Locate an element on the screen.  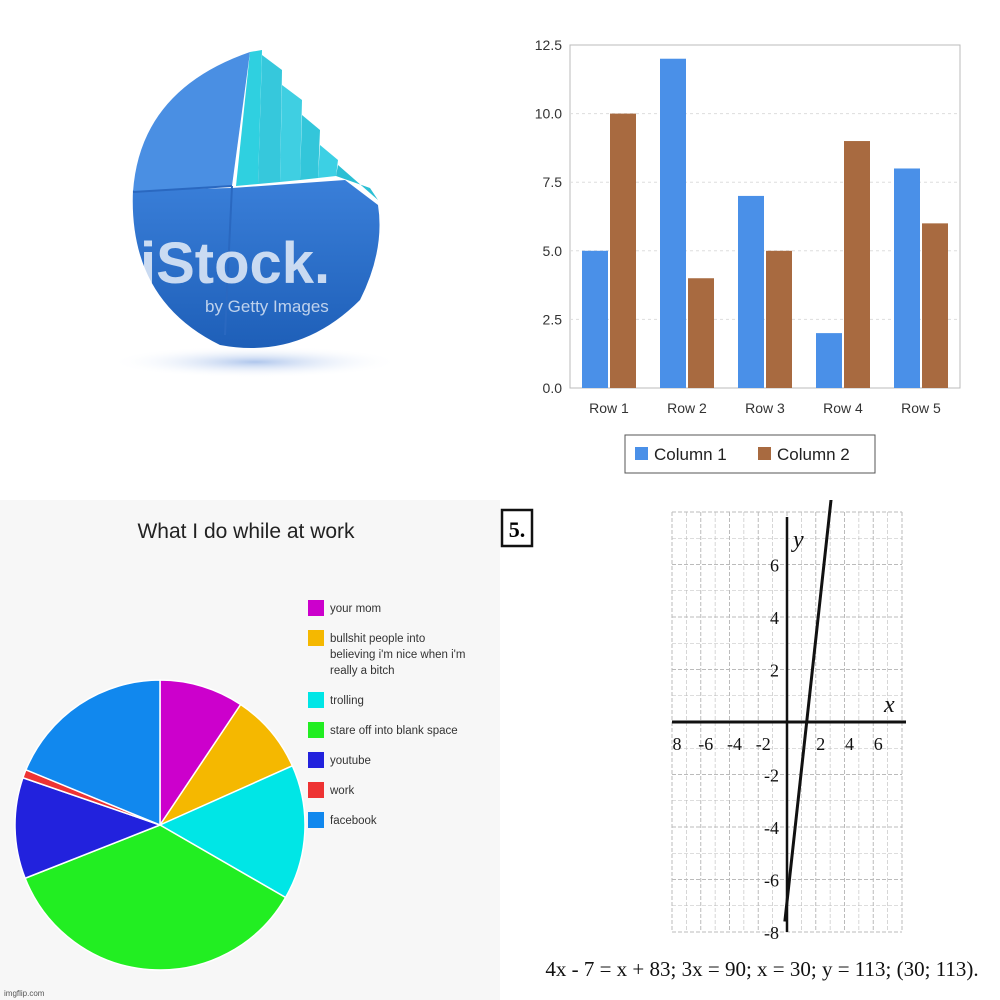
credit-text: imgflip.com is located at coordinates (24, 993).